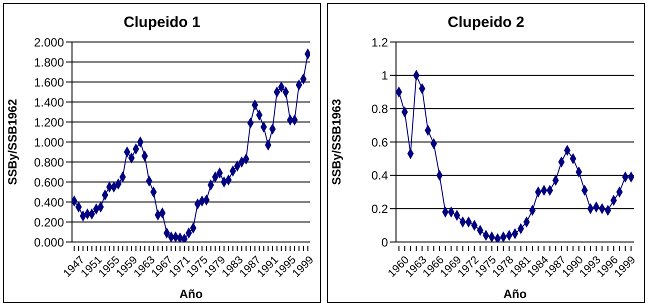 This screenshot has height=308, width=653. I want to click on y-tick-label: 1.2, so click(379, 42).